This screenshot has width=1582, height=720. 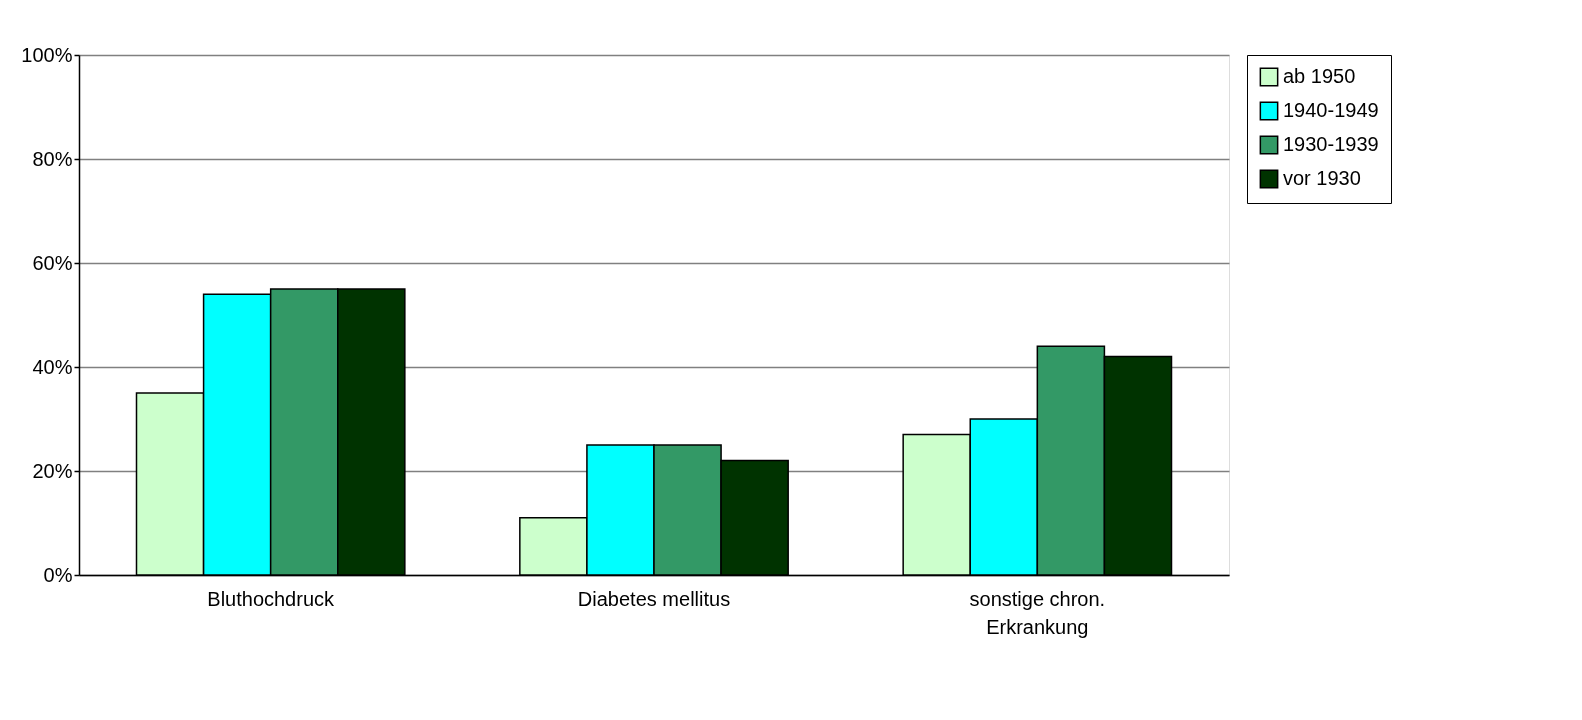 I want to click on legend-label: 1930-1939, so click(x=1331, y=144).